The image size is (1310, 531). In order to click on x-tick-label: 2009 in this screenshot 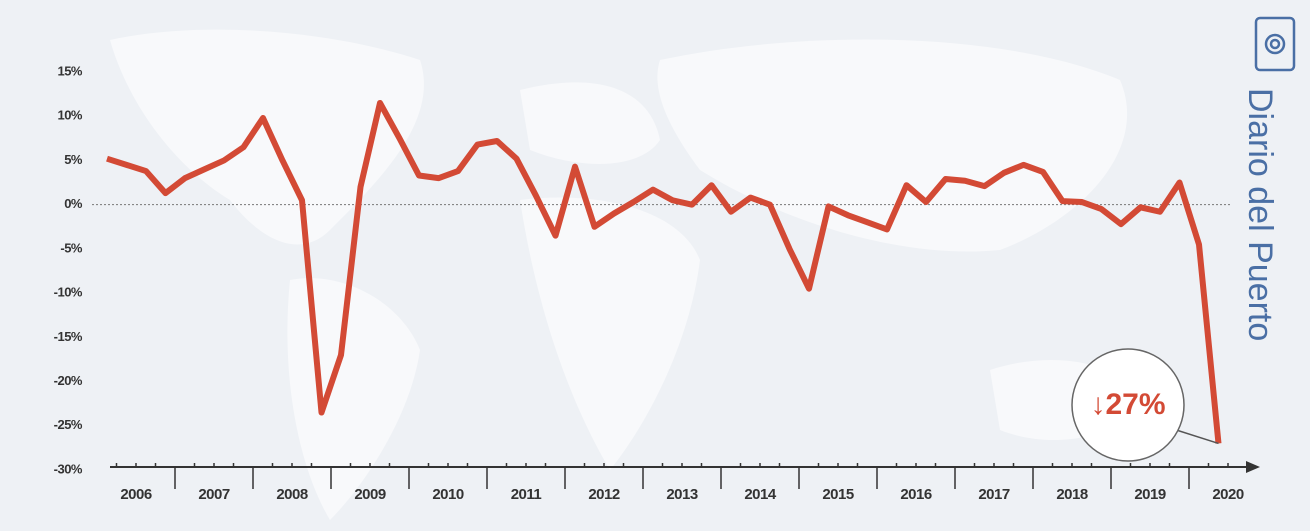, I will do `click(370, 494)`.